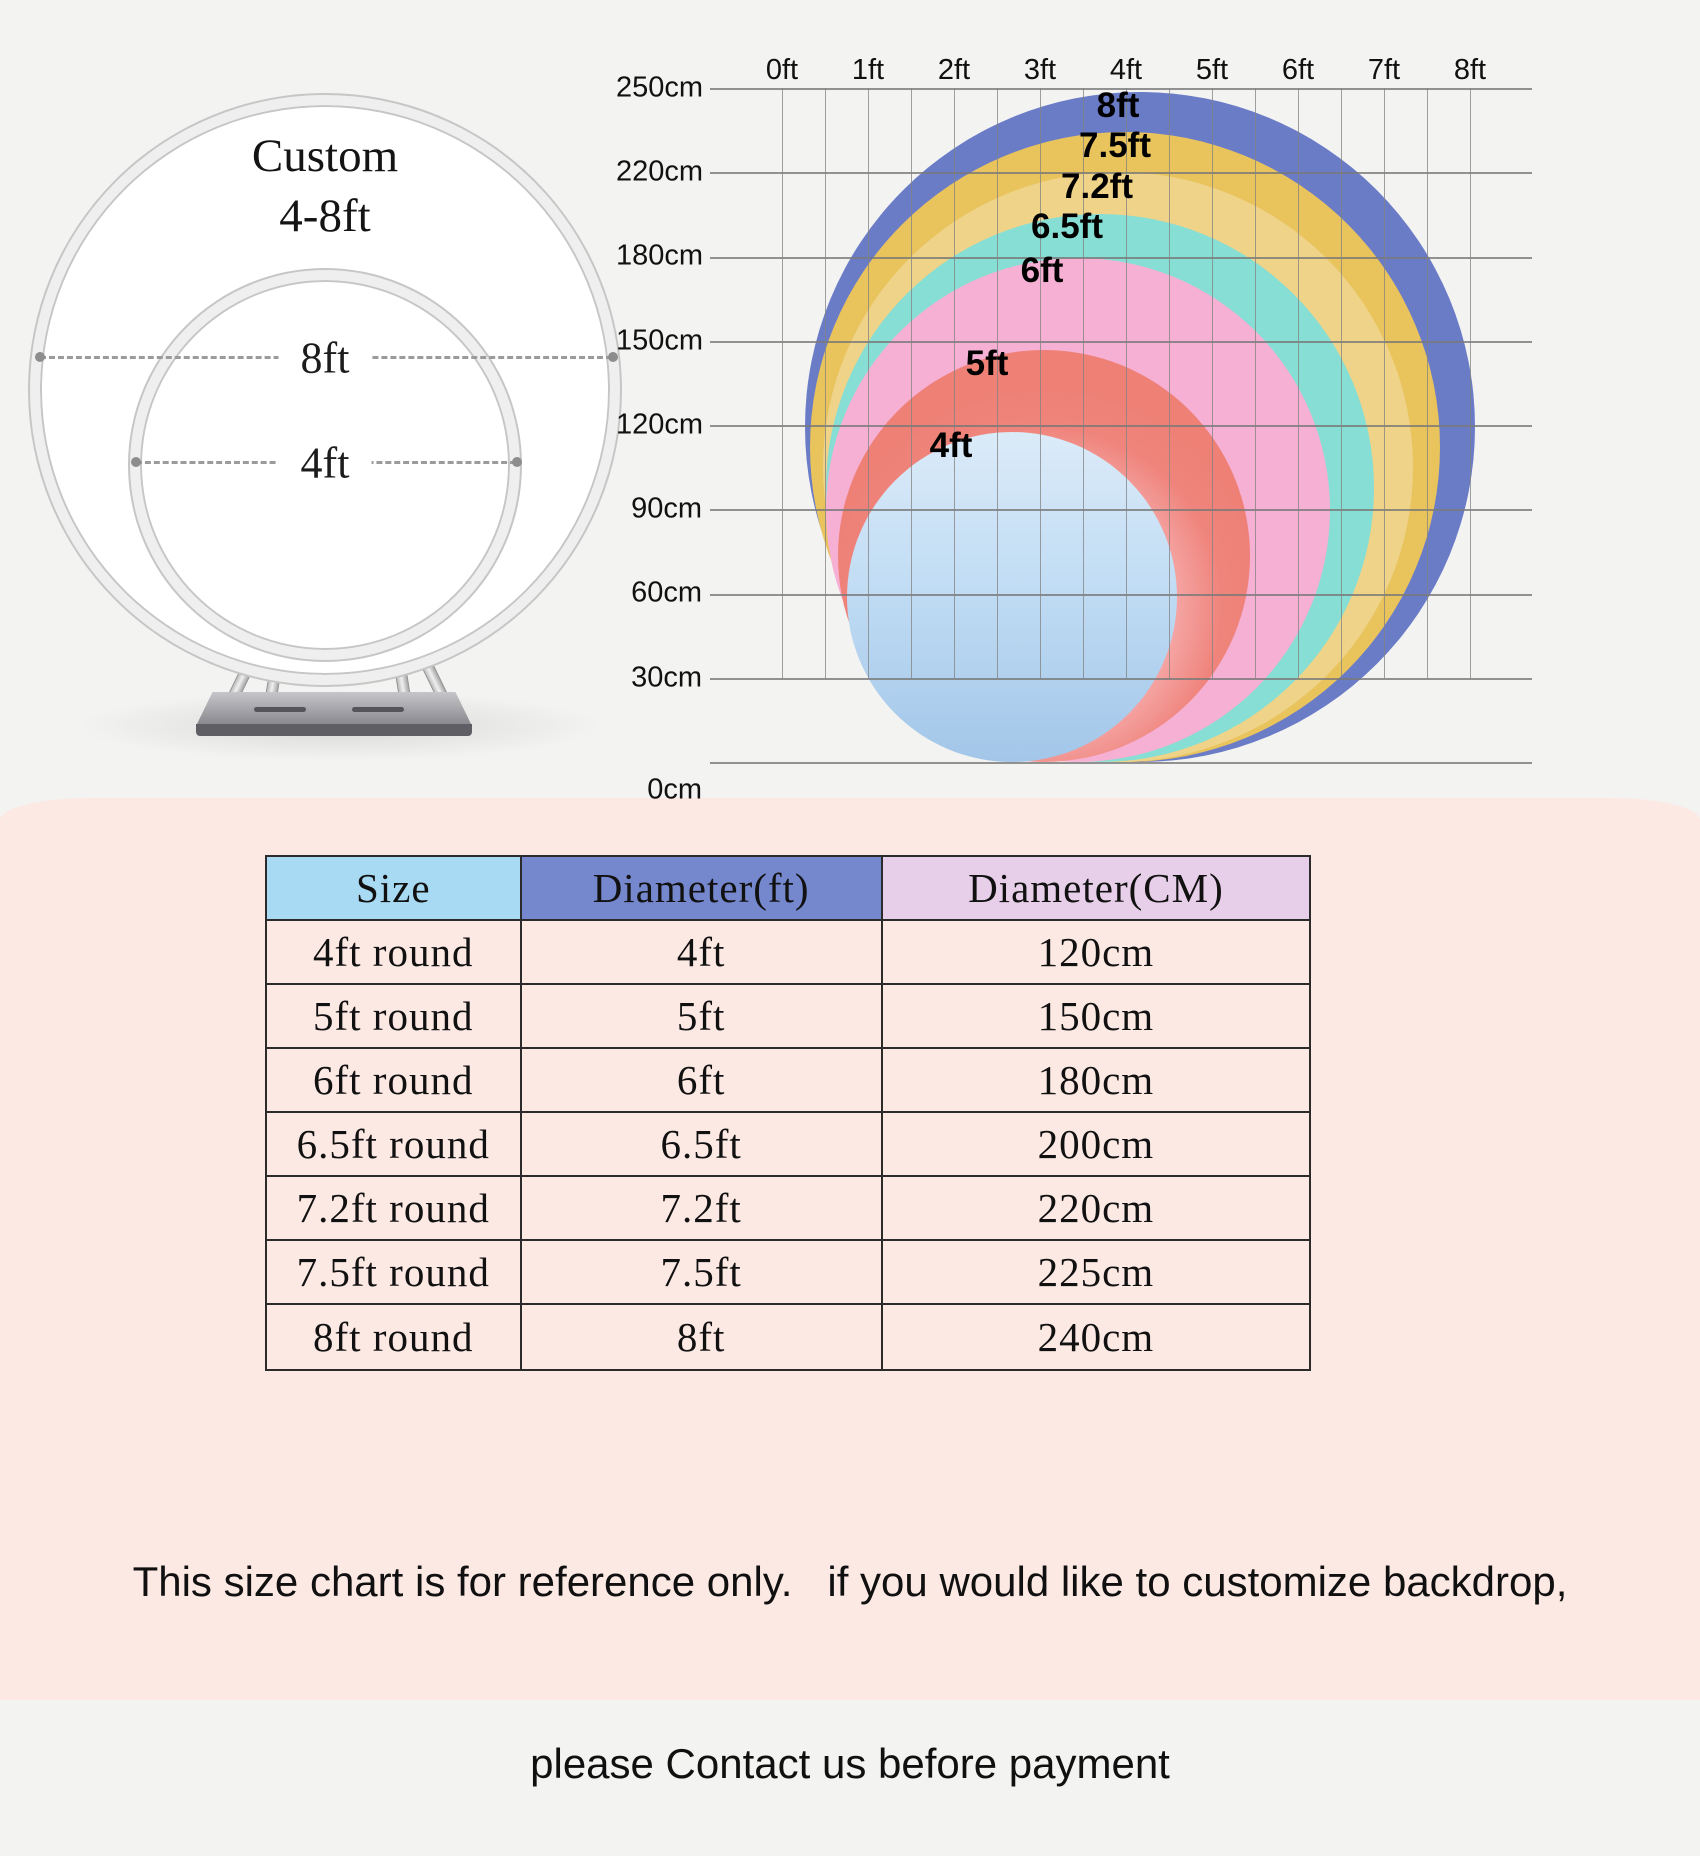 The height and width of the screenshot is (1856, 1700). What do you see at coordinates (394, 889) in the screenshot?
I see `table-header-size: Size` at bounding box center [394, 889].